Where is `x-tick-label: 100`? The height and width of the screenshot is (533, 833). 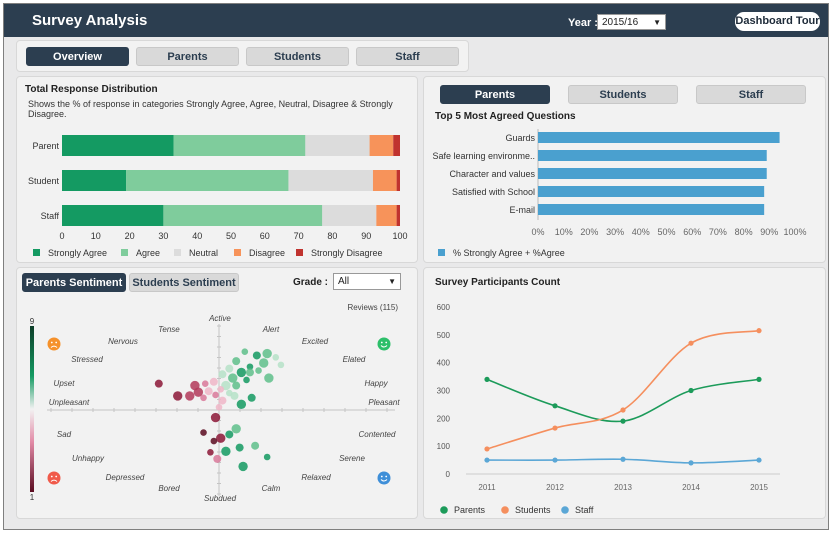 x-tick-label: 100 is located at coordinates (399, 236).